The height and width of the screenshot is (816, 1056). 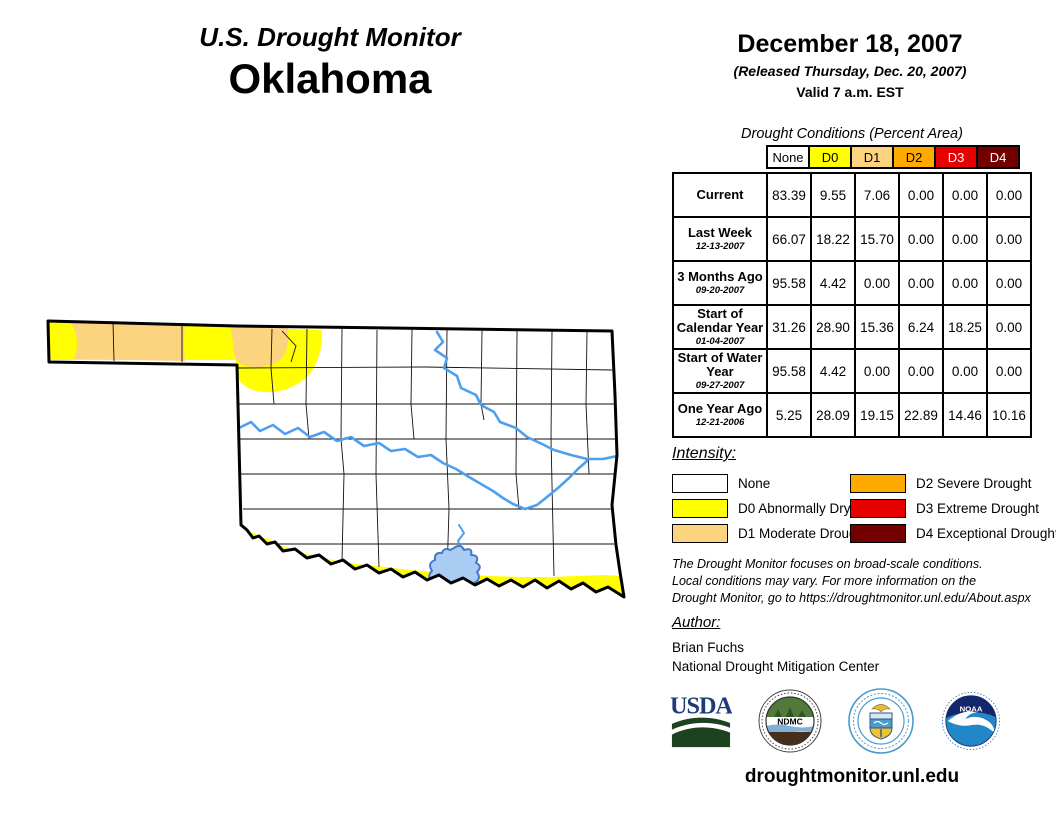 What do you see at coordinates (921, 327) in the screenshot?
I see `cell-value: 6.24` at bounding box center [921, 327].